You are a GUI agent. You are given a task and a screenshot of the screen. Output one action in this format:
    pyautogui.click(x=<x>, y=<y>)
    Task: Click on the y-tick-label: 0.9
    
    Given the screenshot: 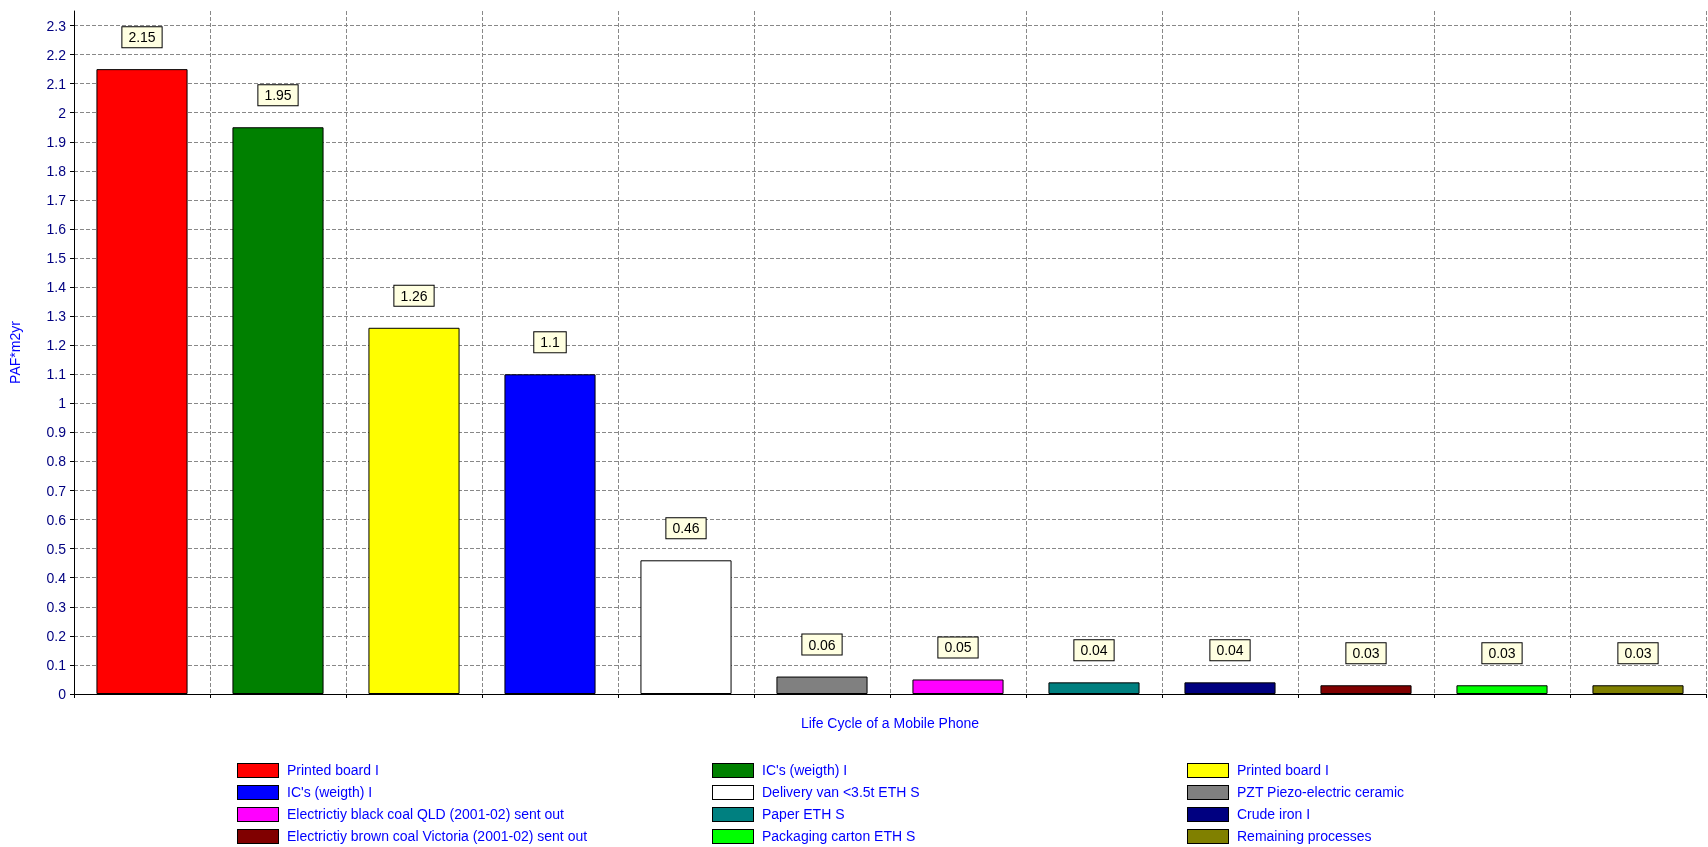 What is the action you would take?
    pyautogui.click(x=56, y=432)
    